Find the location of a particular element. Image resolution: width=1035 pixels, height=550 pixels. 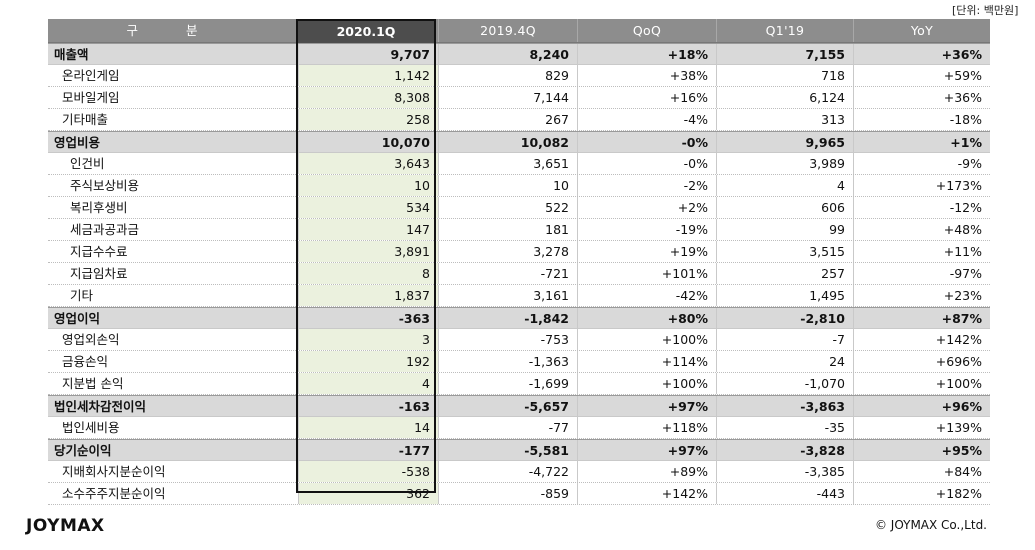

value-q1-19: 313 is located at coordinates (784, 119).